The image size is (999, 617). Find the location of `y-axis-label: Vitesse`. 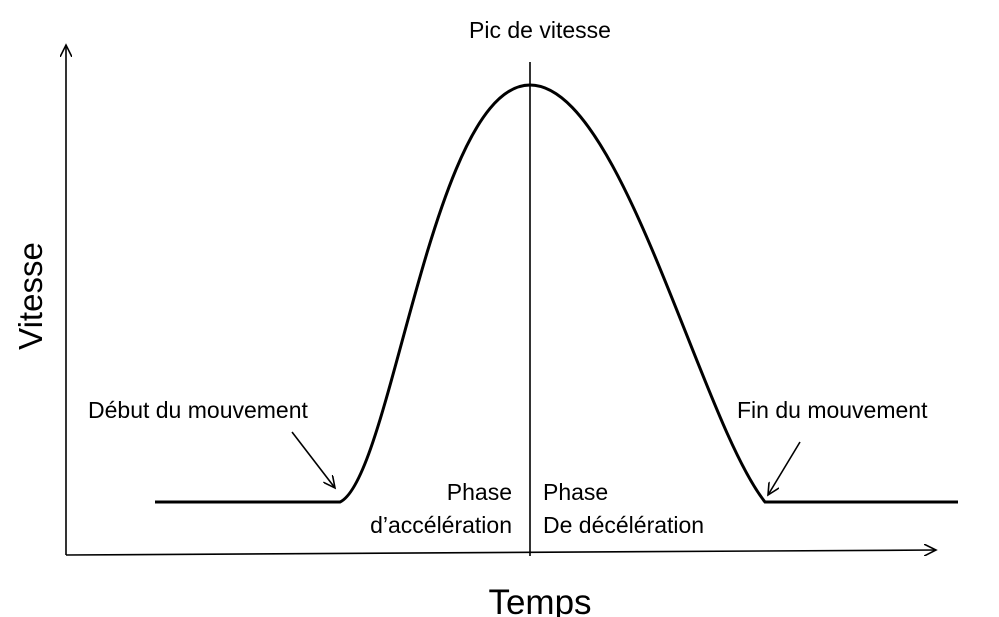

y-axis-label: Vitesse is located at coordinates (30, 296).